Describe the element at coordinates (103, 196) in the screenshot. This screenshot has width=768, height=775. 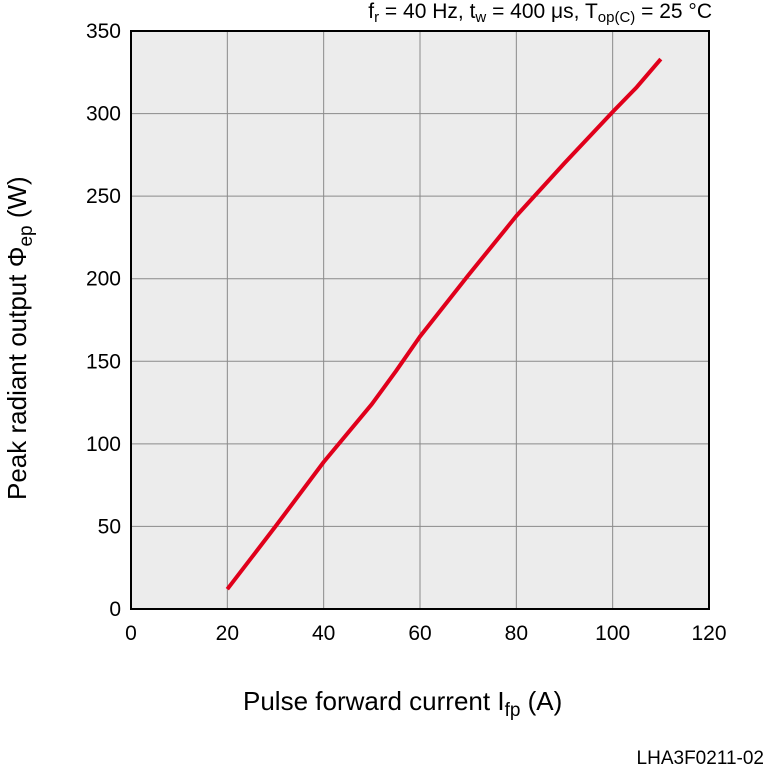
I see `y-tick-label: 250` at that location.